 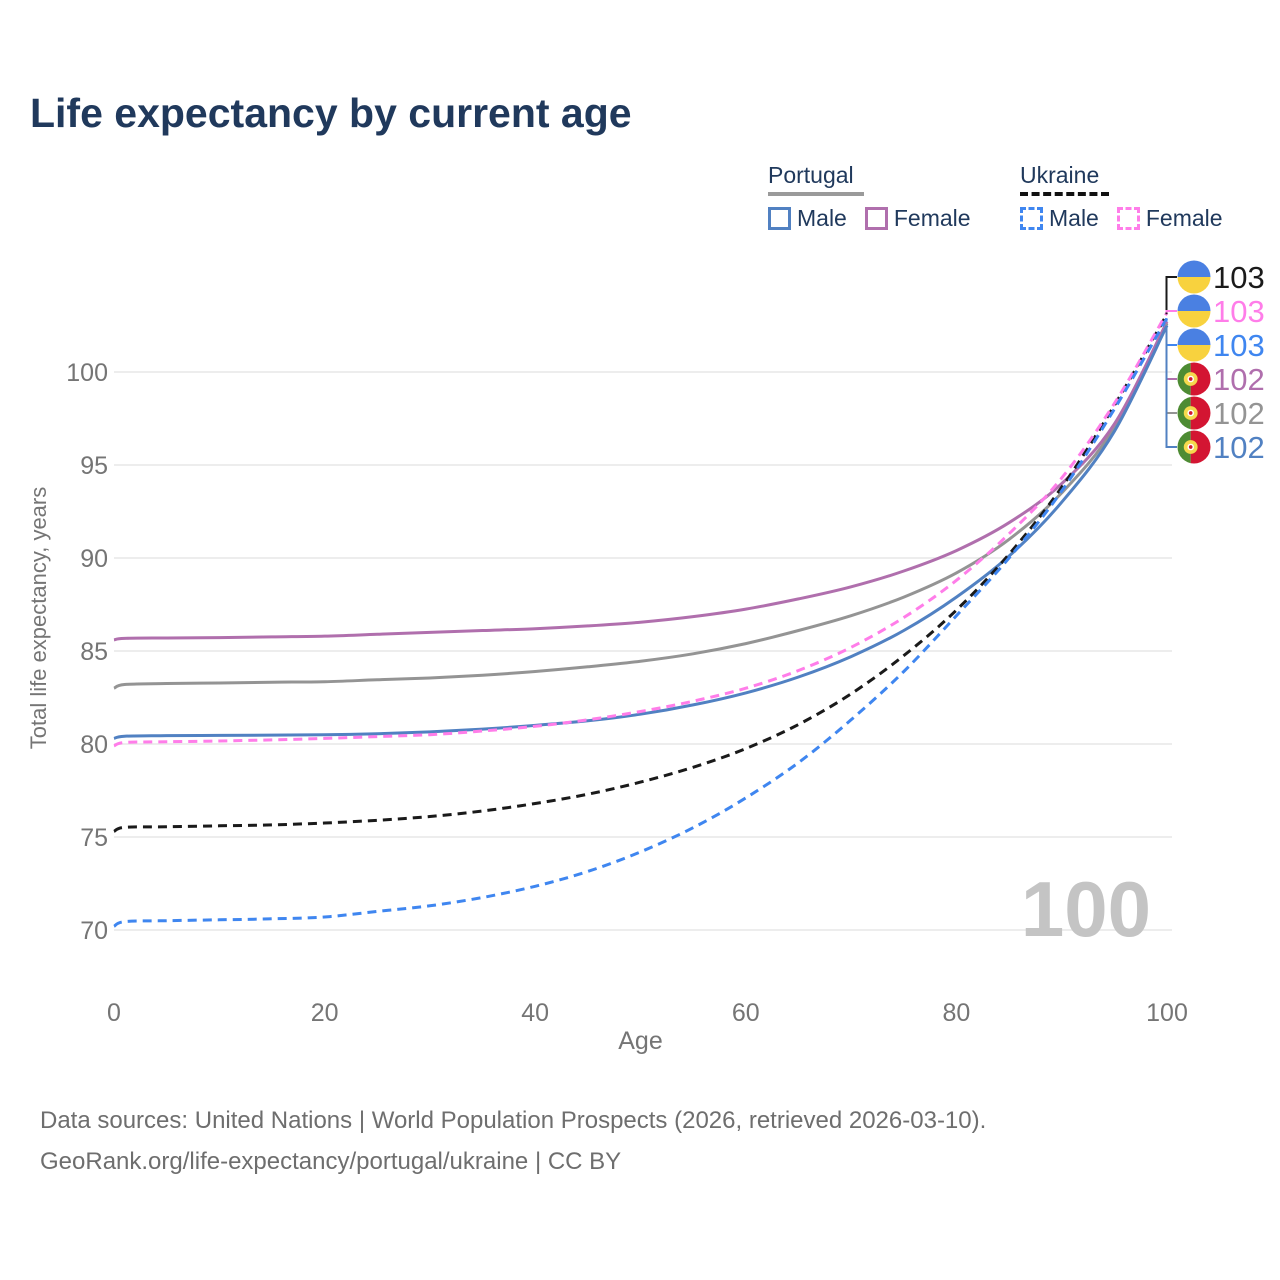 I want to click on x-tick-60: 60, so click(x=746, y=1013).